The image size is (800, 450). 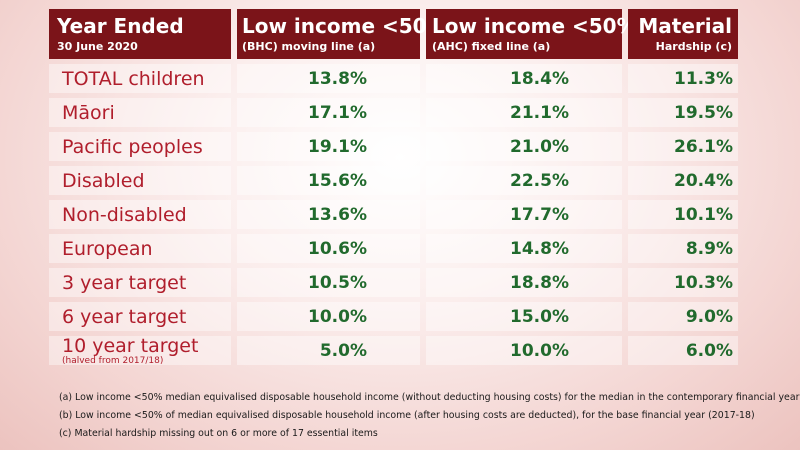 I want to click on header-subtitle: Hardship (c), so click(x=693, y=46).